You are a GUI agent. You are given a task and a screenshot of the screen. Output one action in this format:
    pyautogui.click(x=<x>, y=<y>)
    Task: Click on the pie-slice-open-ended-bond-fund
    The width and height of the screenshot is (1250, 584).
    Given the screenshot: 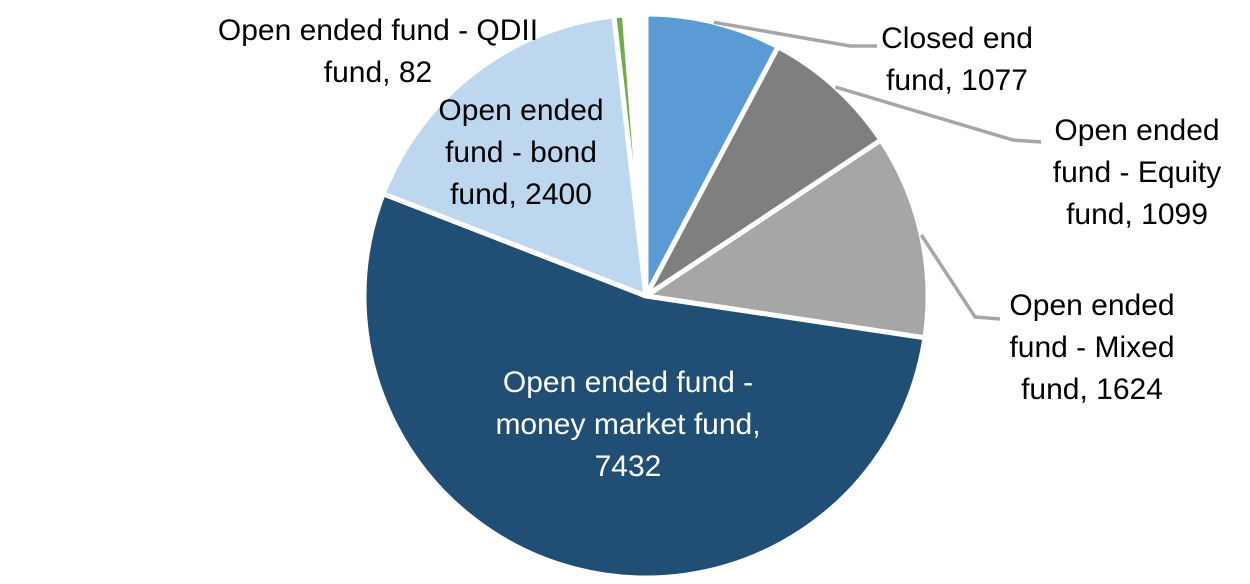 What is the action you would take?
    pyautogui.click(x=514, y=156)
    